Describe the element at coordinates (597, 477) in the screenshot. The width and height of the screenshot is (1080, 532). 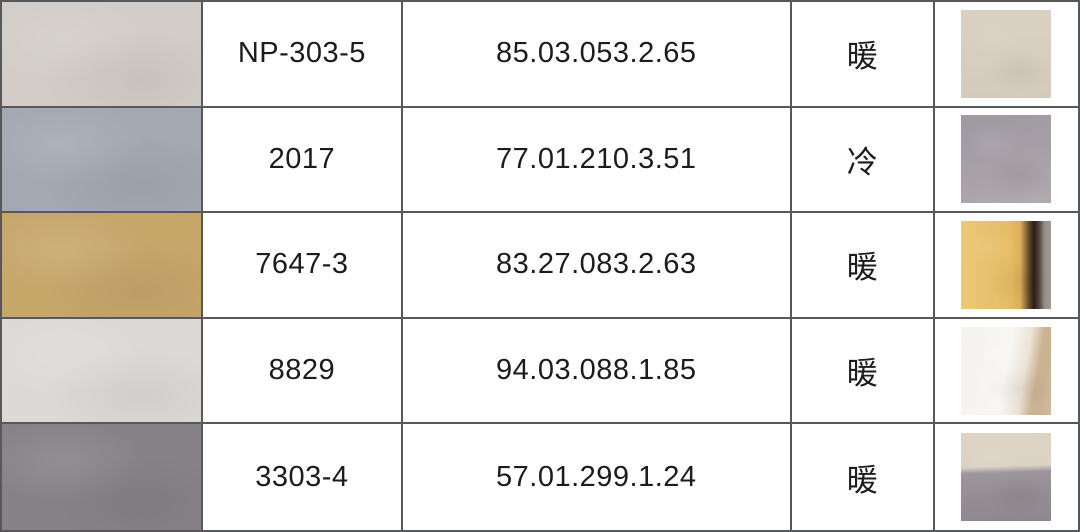
I see `color-notation: 57.01.299.1.24` at that location.